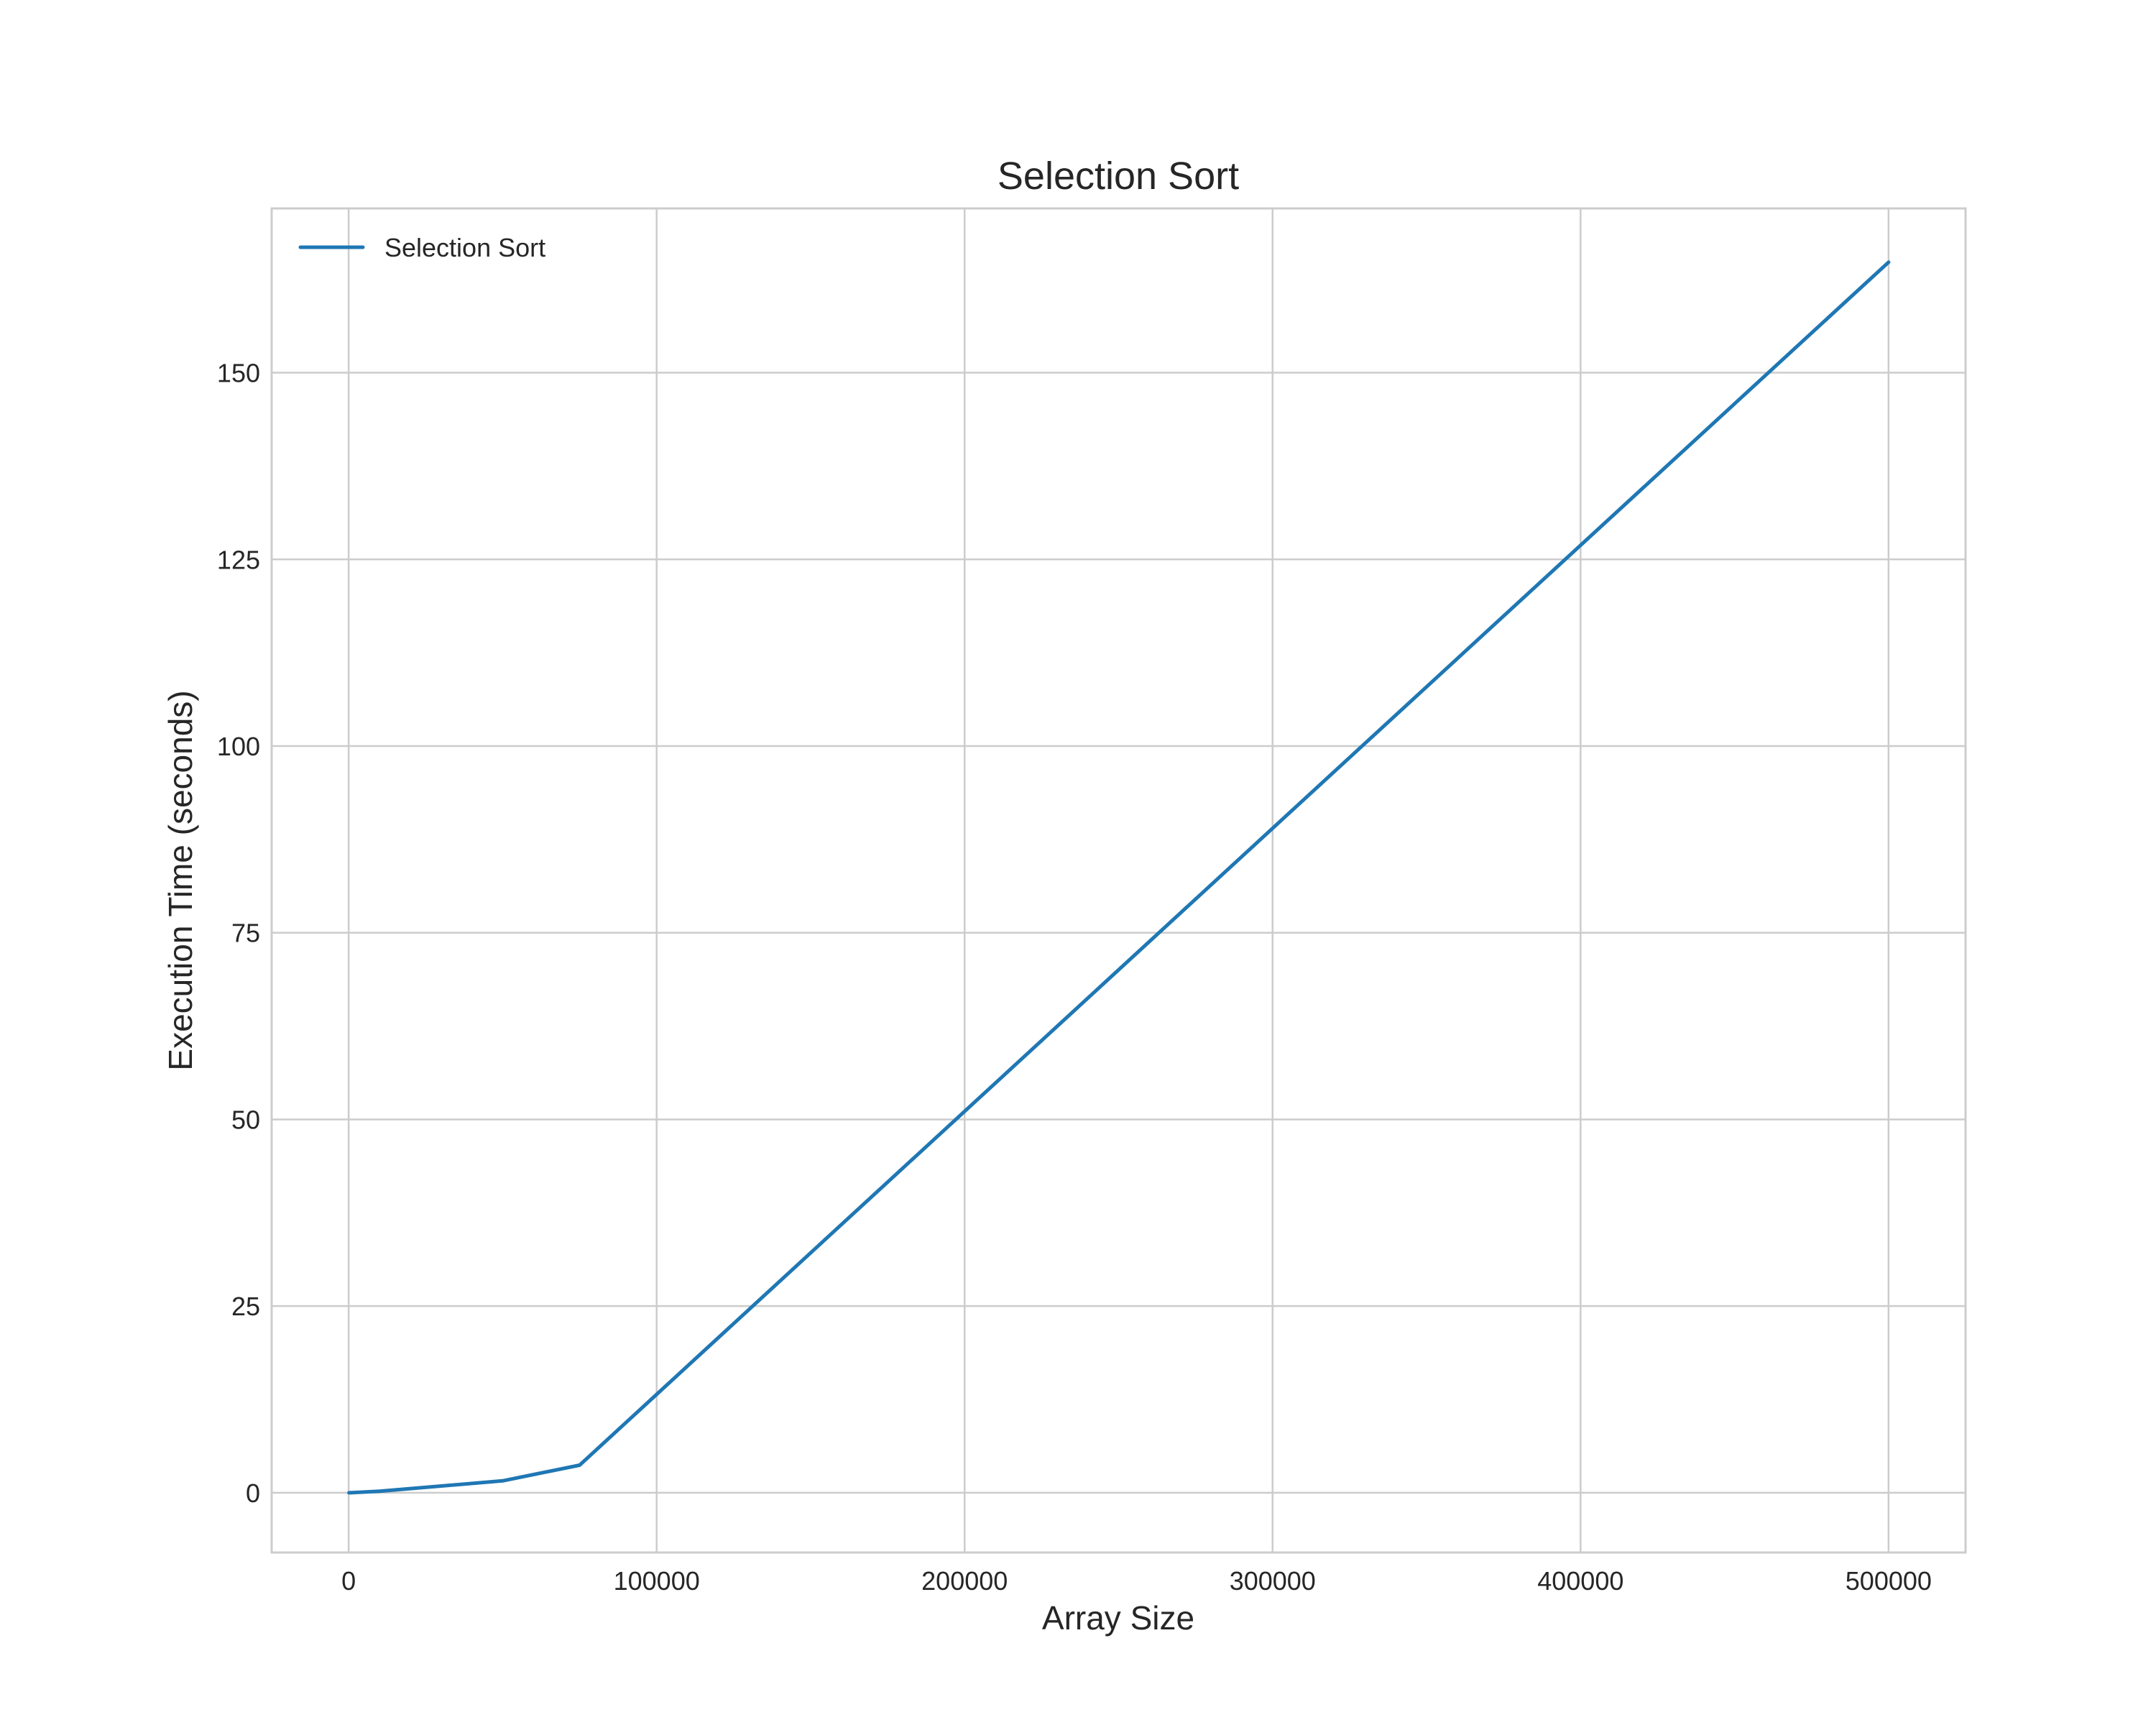  I want to click on x-tick-label: 300000, so click(1273, 1581).